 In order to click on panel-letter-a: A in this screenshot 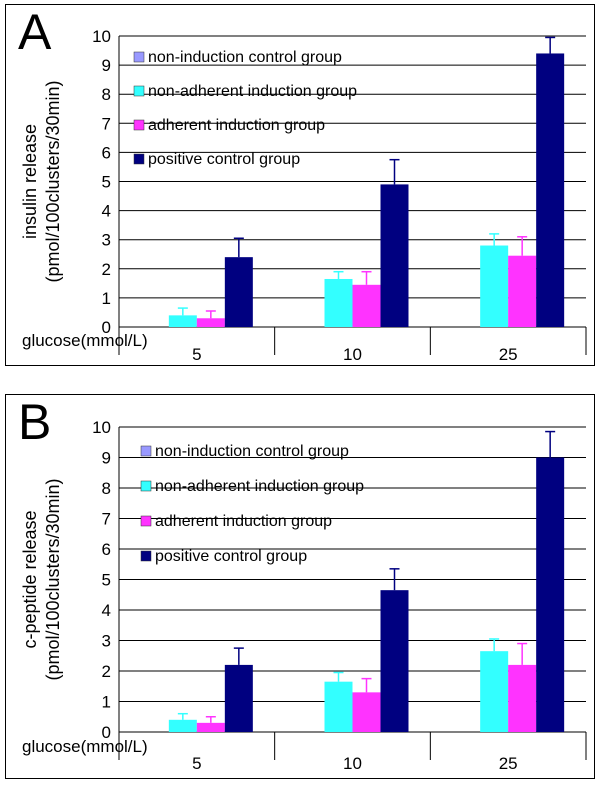, I will do `click(35, 32)`.